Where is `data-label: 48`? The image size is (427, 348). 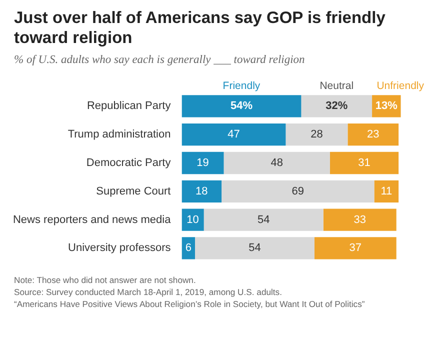
data-label: 48 is located at coordinates (277, 163).